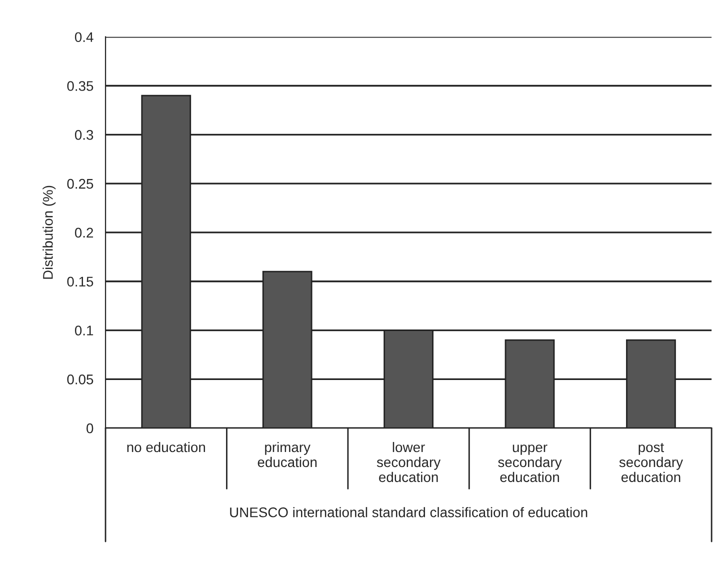 The image size is (713, 567). What do you see at coordinates (84, 37) in the screenshot?
I see `y-tick-label: 0.4` at bounding box center [84, 37].